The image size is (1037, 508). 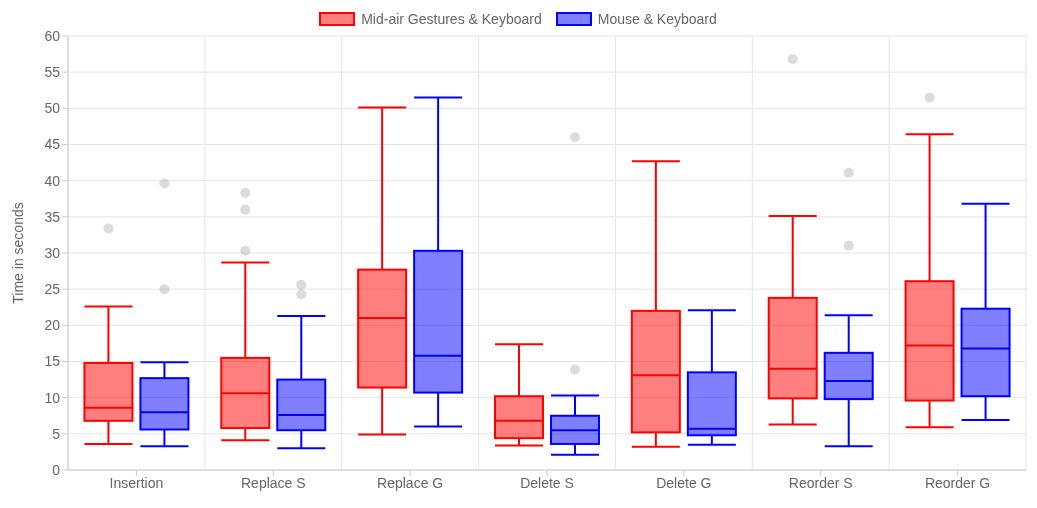 I want to click on y-tick-label: 25, so click(x=52, y=289).